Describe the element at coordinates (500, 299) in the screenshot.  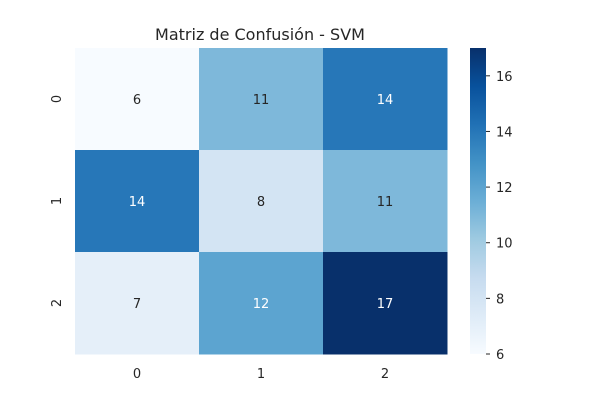
I see `colorbar-tick-label: 8` at that location.